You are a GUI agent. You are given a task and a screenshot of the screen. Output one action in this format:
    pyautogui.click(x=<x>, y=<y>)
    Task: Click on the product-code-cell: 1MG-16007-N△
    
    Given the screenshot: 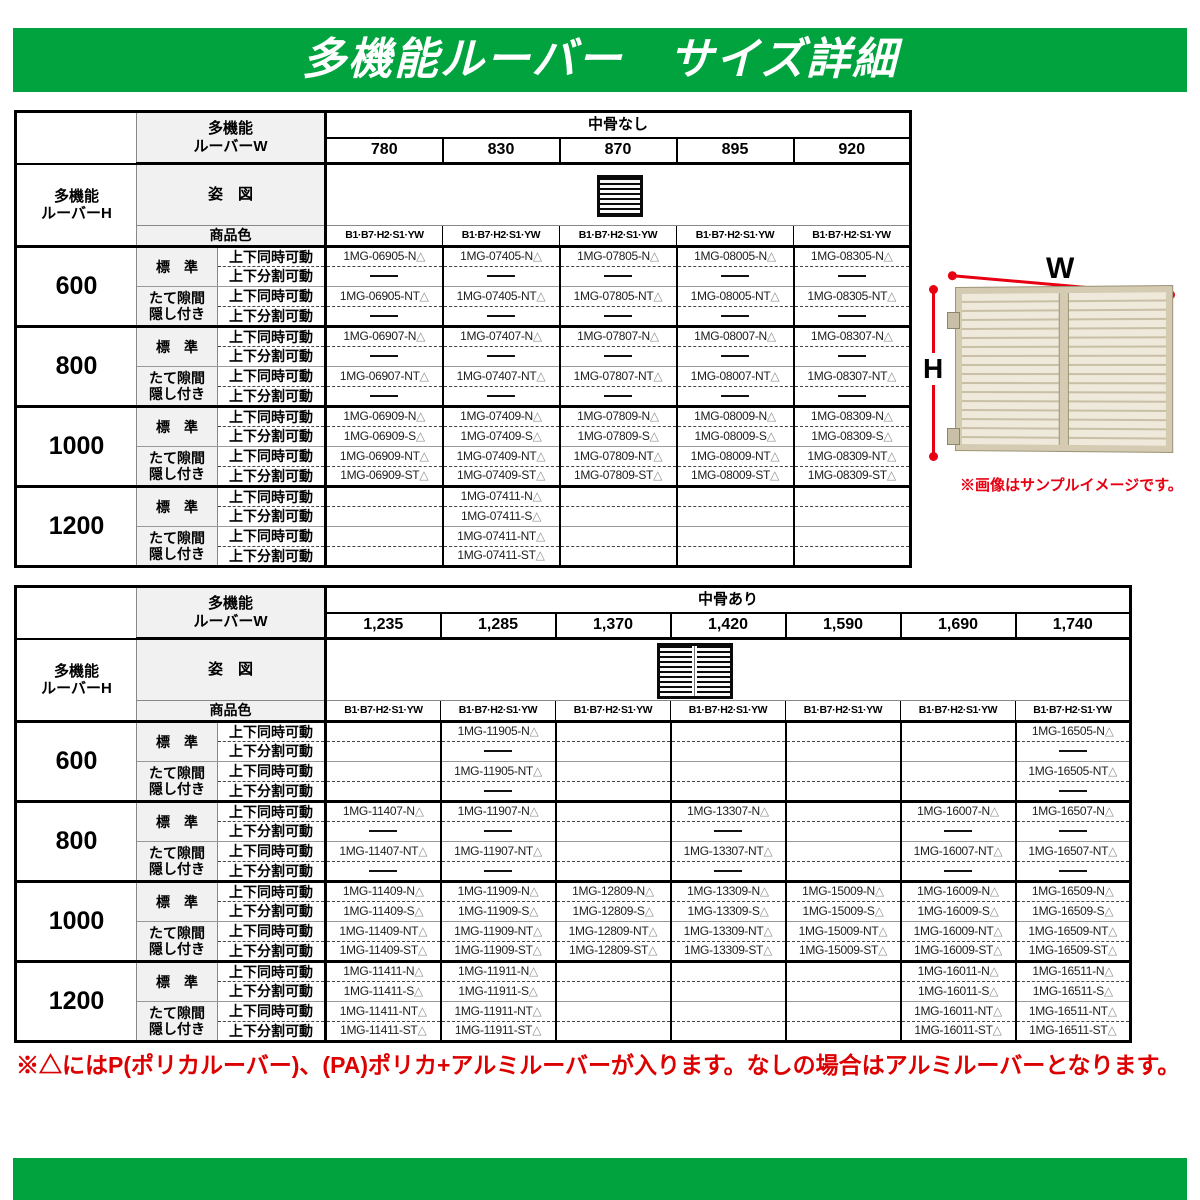 What is the action you would take?
    pyautogui.click(x=957, y=811)
    